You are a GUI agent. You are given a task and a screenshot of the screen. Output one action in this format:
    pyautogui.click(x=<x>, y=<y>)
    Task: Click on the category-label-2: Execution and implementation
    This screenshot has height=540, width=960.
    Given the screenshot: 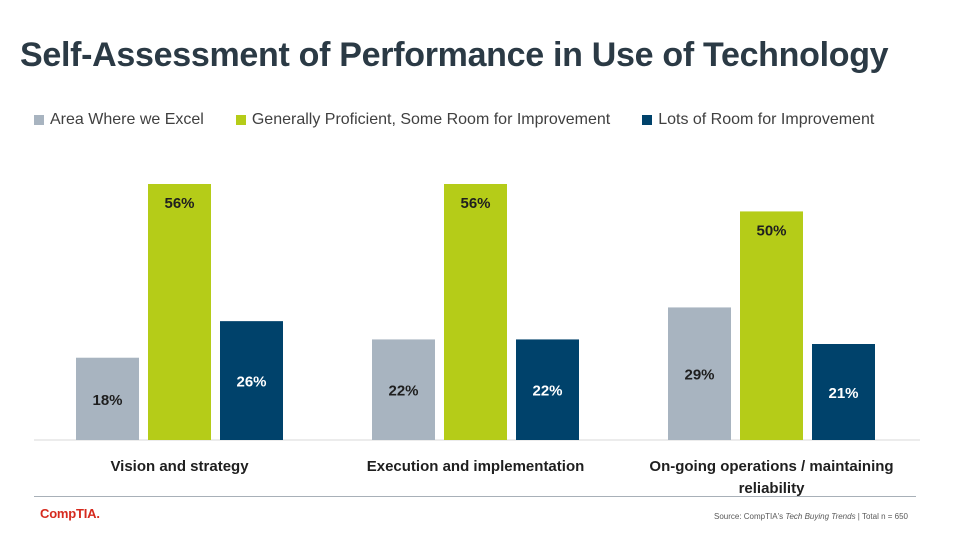 What is the action you would take?
    pyautogui.click(x=476, y=466)
    